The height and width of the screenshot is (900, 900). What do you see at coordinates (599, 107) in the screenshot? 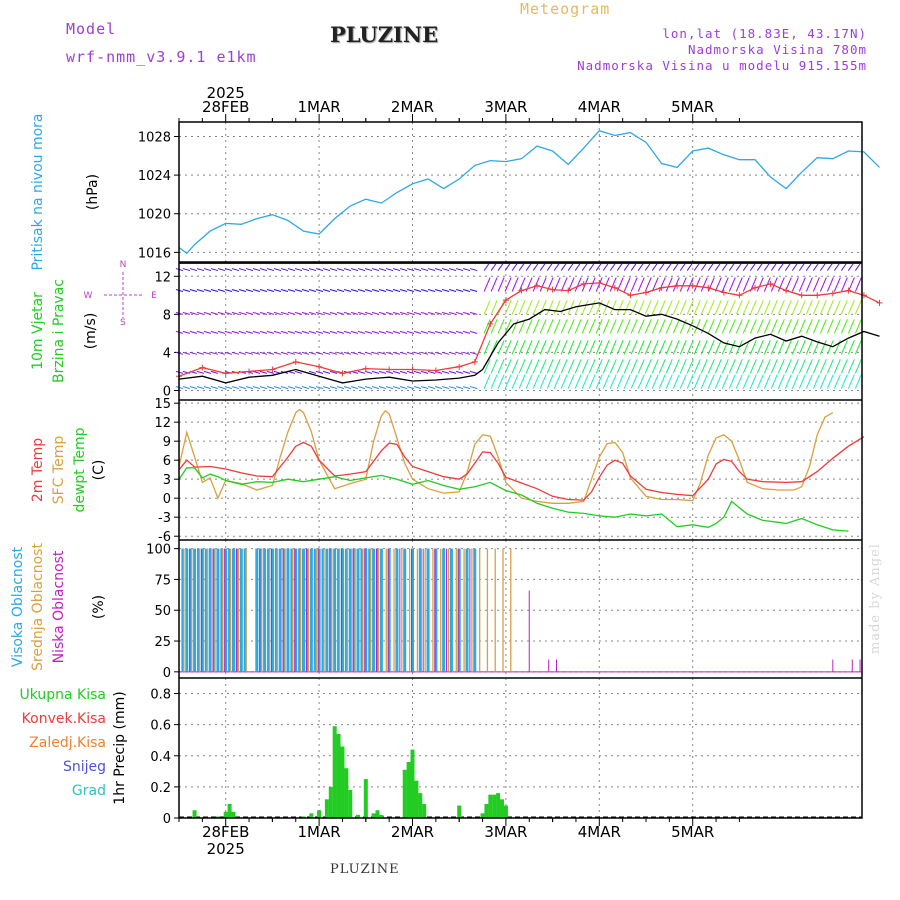
I see `time-label-top: 4MAR` at bounding box center [599, 107].